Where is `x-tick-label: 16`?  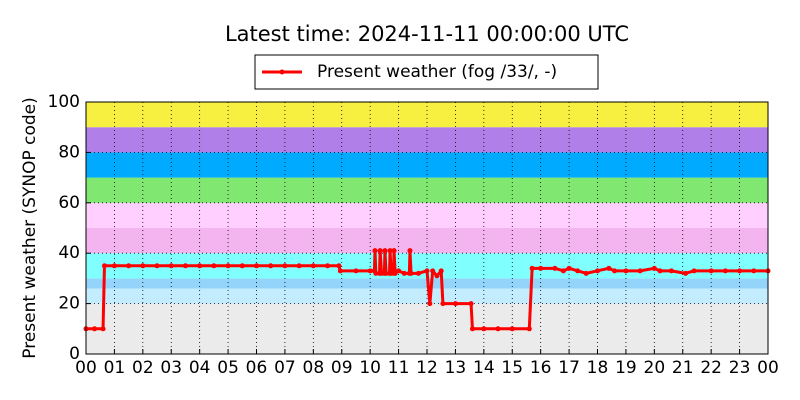
x-tick-label: 16 is located at coordinates (541, 368).